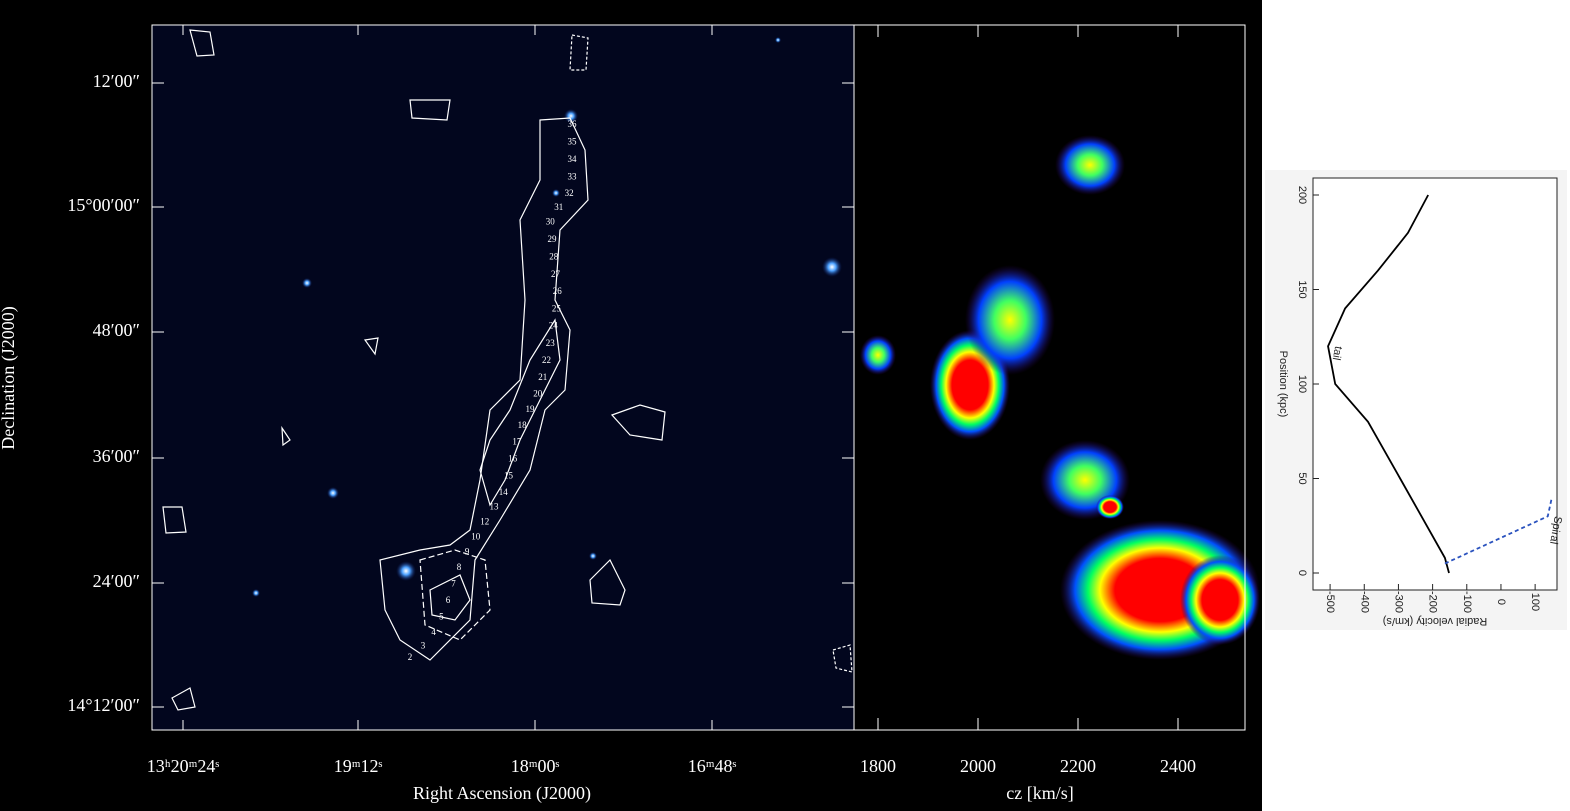 Image resolution: width=1570 pixels, height=811 pixels. I want to click on x-tick-label: 19ᵐ12ˢ, so click(358, 766).